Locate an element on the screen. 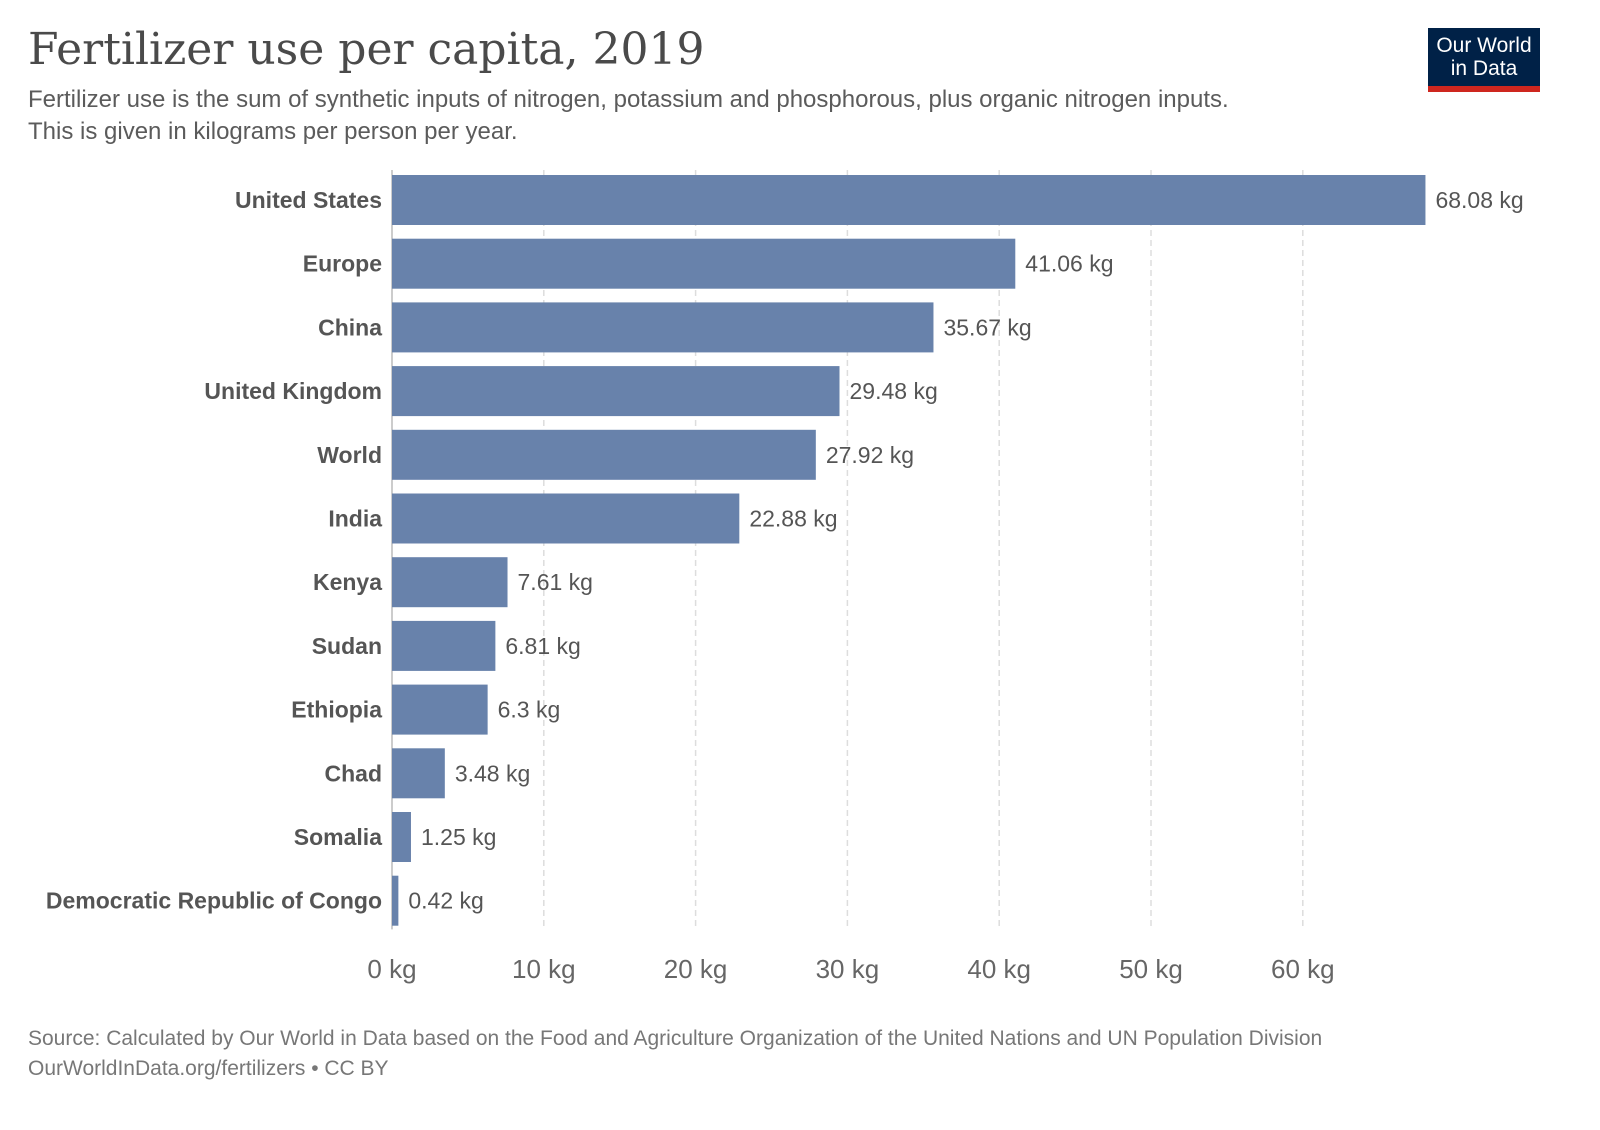  value-label: 68.08 kg is located at coordinates (1479, 200).